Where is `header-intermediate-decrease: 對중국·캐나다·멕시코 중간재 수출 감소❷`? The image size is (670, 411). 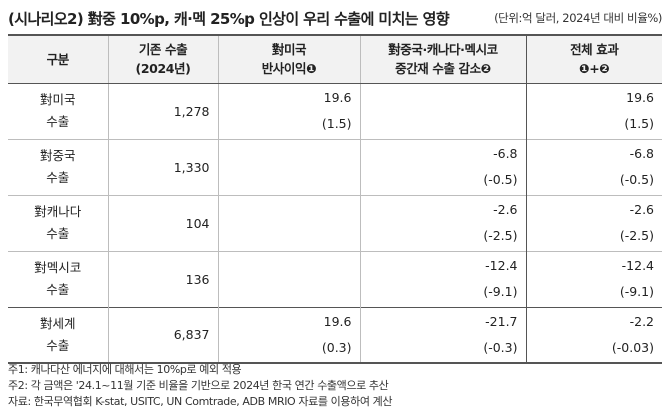 header-intermediate-decrease: 對중국·캐나다·멕시코 중간재 수출 감소❷ is located at coordinates (442, 59).